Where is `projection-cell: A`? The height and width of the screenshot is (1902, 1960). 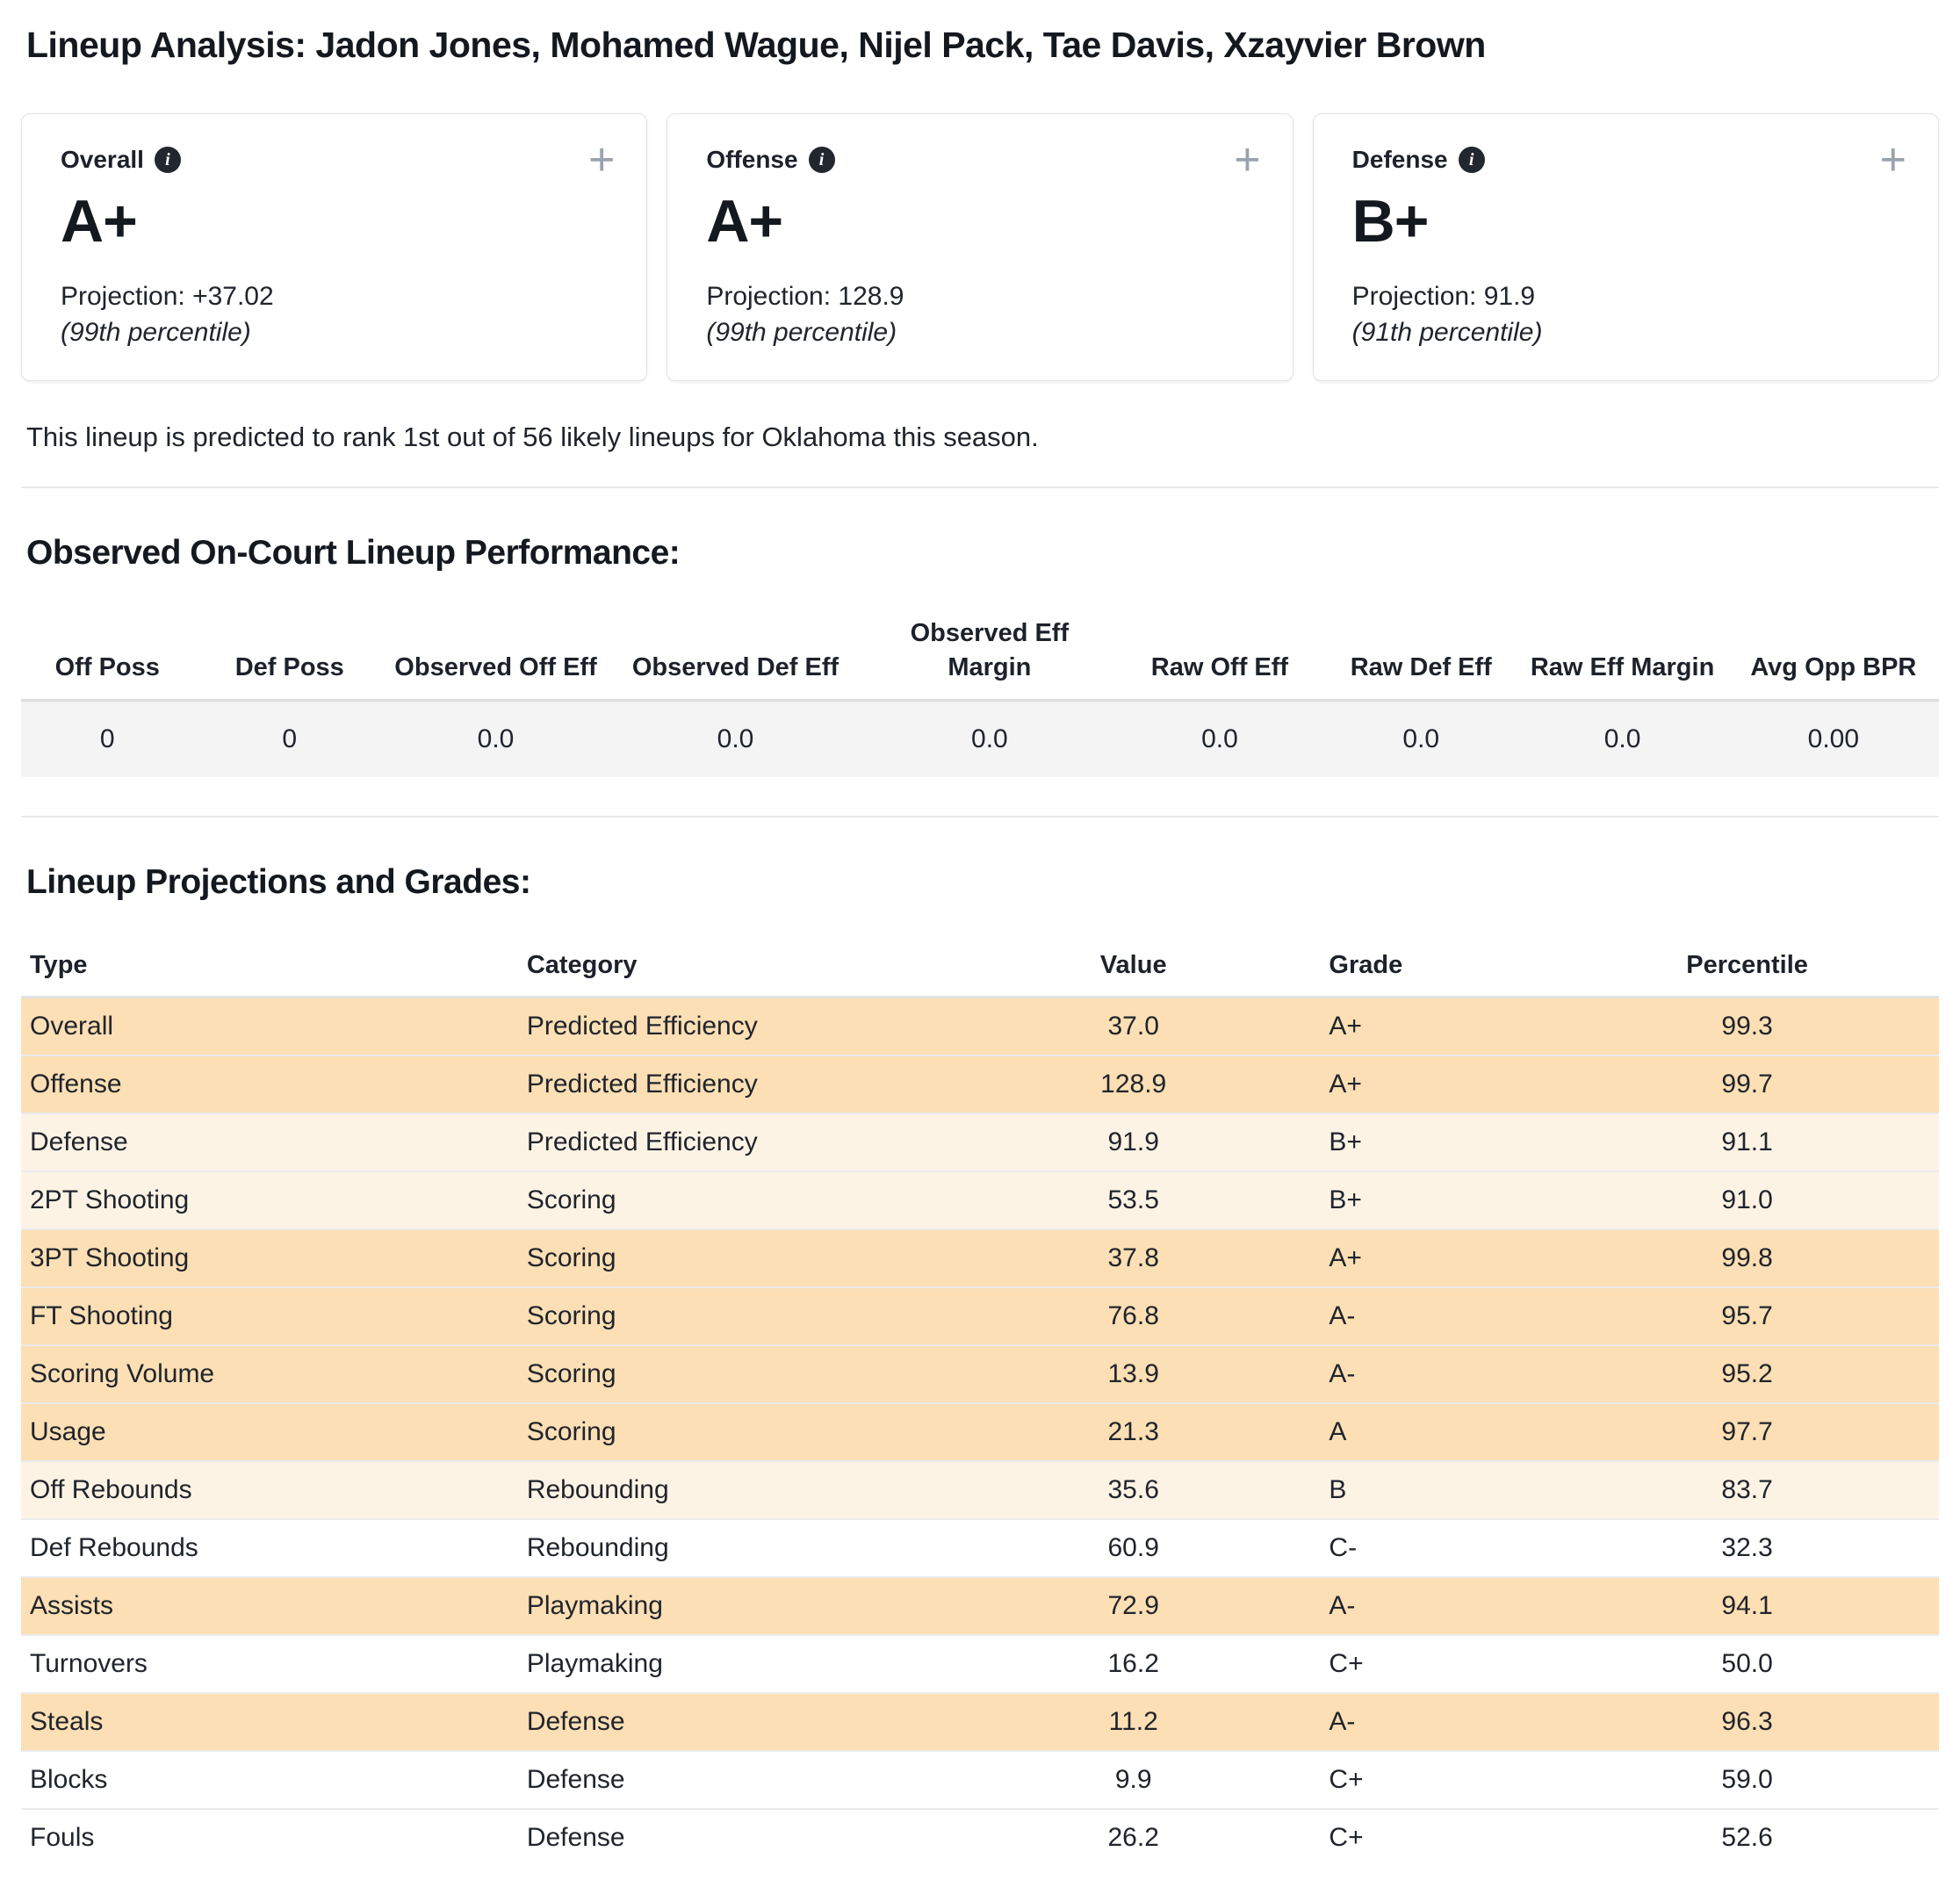 projection-cell: A is located at coordinates (1421, 1431).